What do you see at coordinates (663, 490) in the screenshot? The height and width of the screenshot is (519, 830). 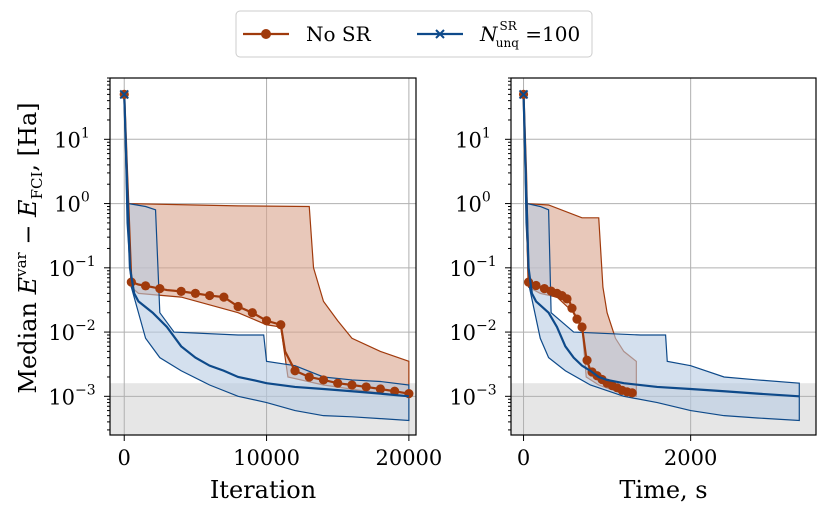 I see `x-axis-label: Time, s` at bounding box center [663, 490].